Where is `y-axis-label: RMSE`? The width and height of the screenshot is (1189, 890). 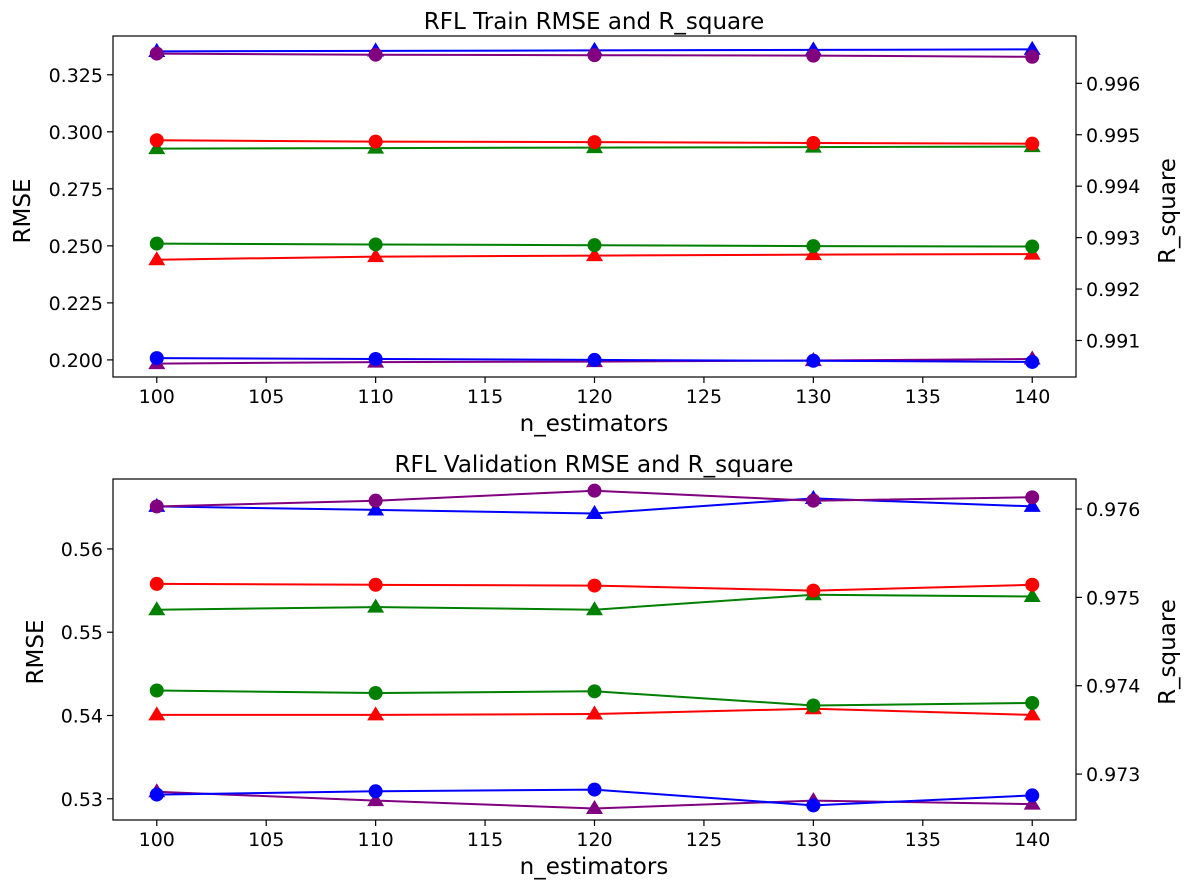
y-axis-label: RMSE is located at coordinates (23, 211).